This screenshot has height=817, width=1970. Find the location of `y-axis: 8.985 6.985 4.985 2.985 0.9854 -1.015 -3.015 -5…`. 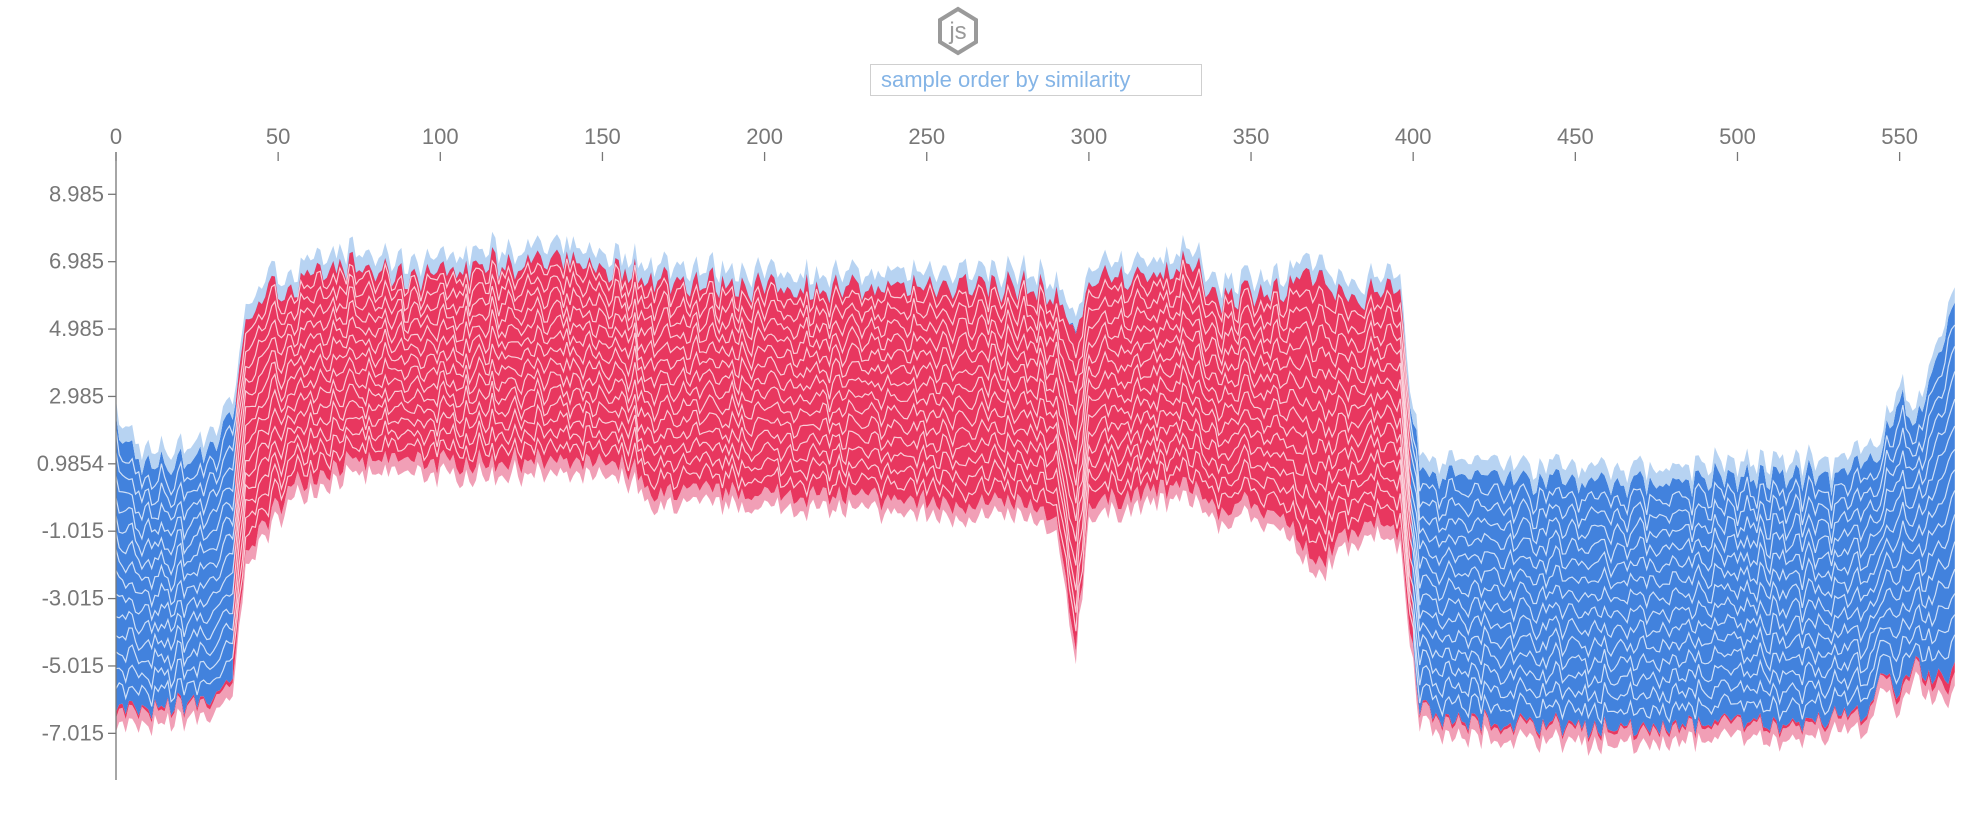

y-axis: 8.985 6.985 4.985 2.985 0.9854 -1.015 -3.015 -5… is located at coordinates (77, 466).